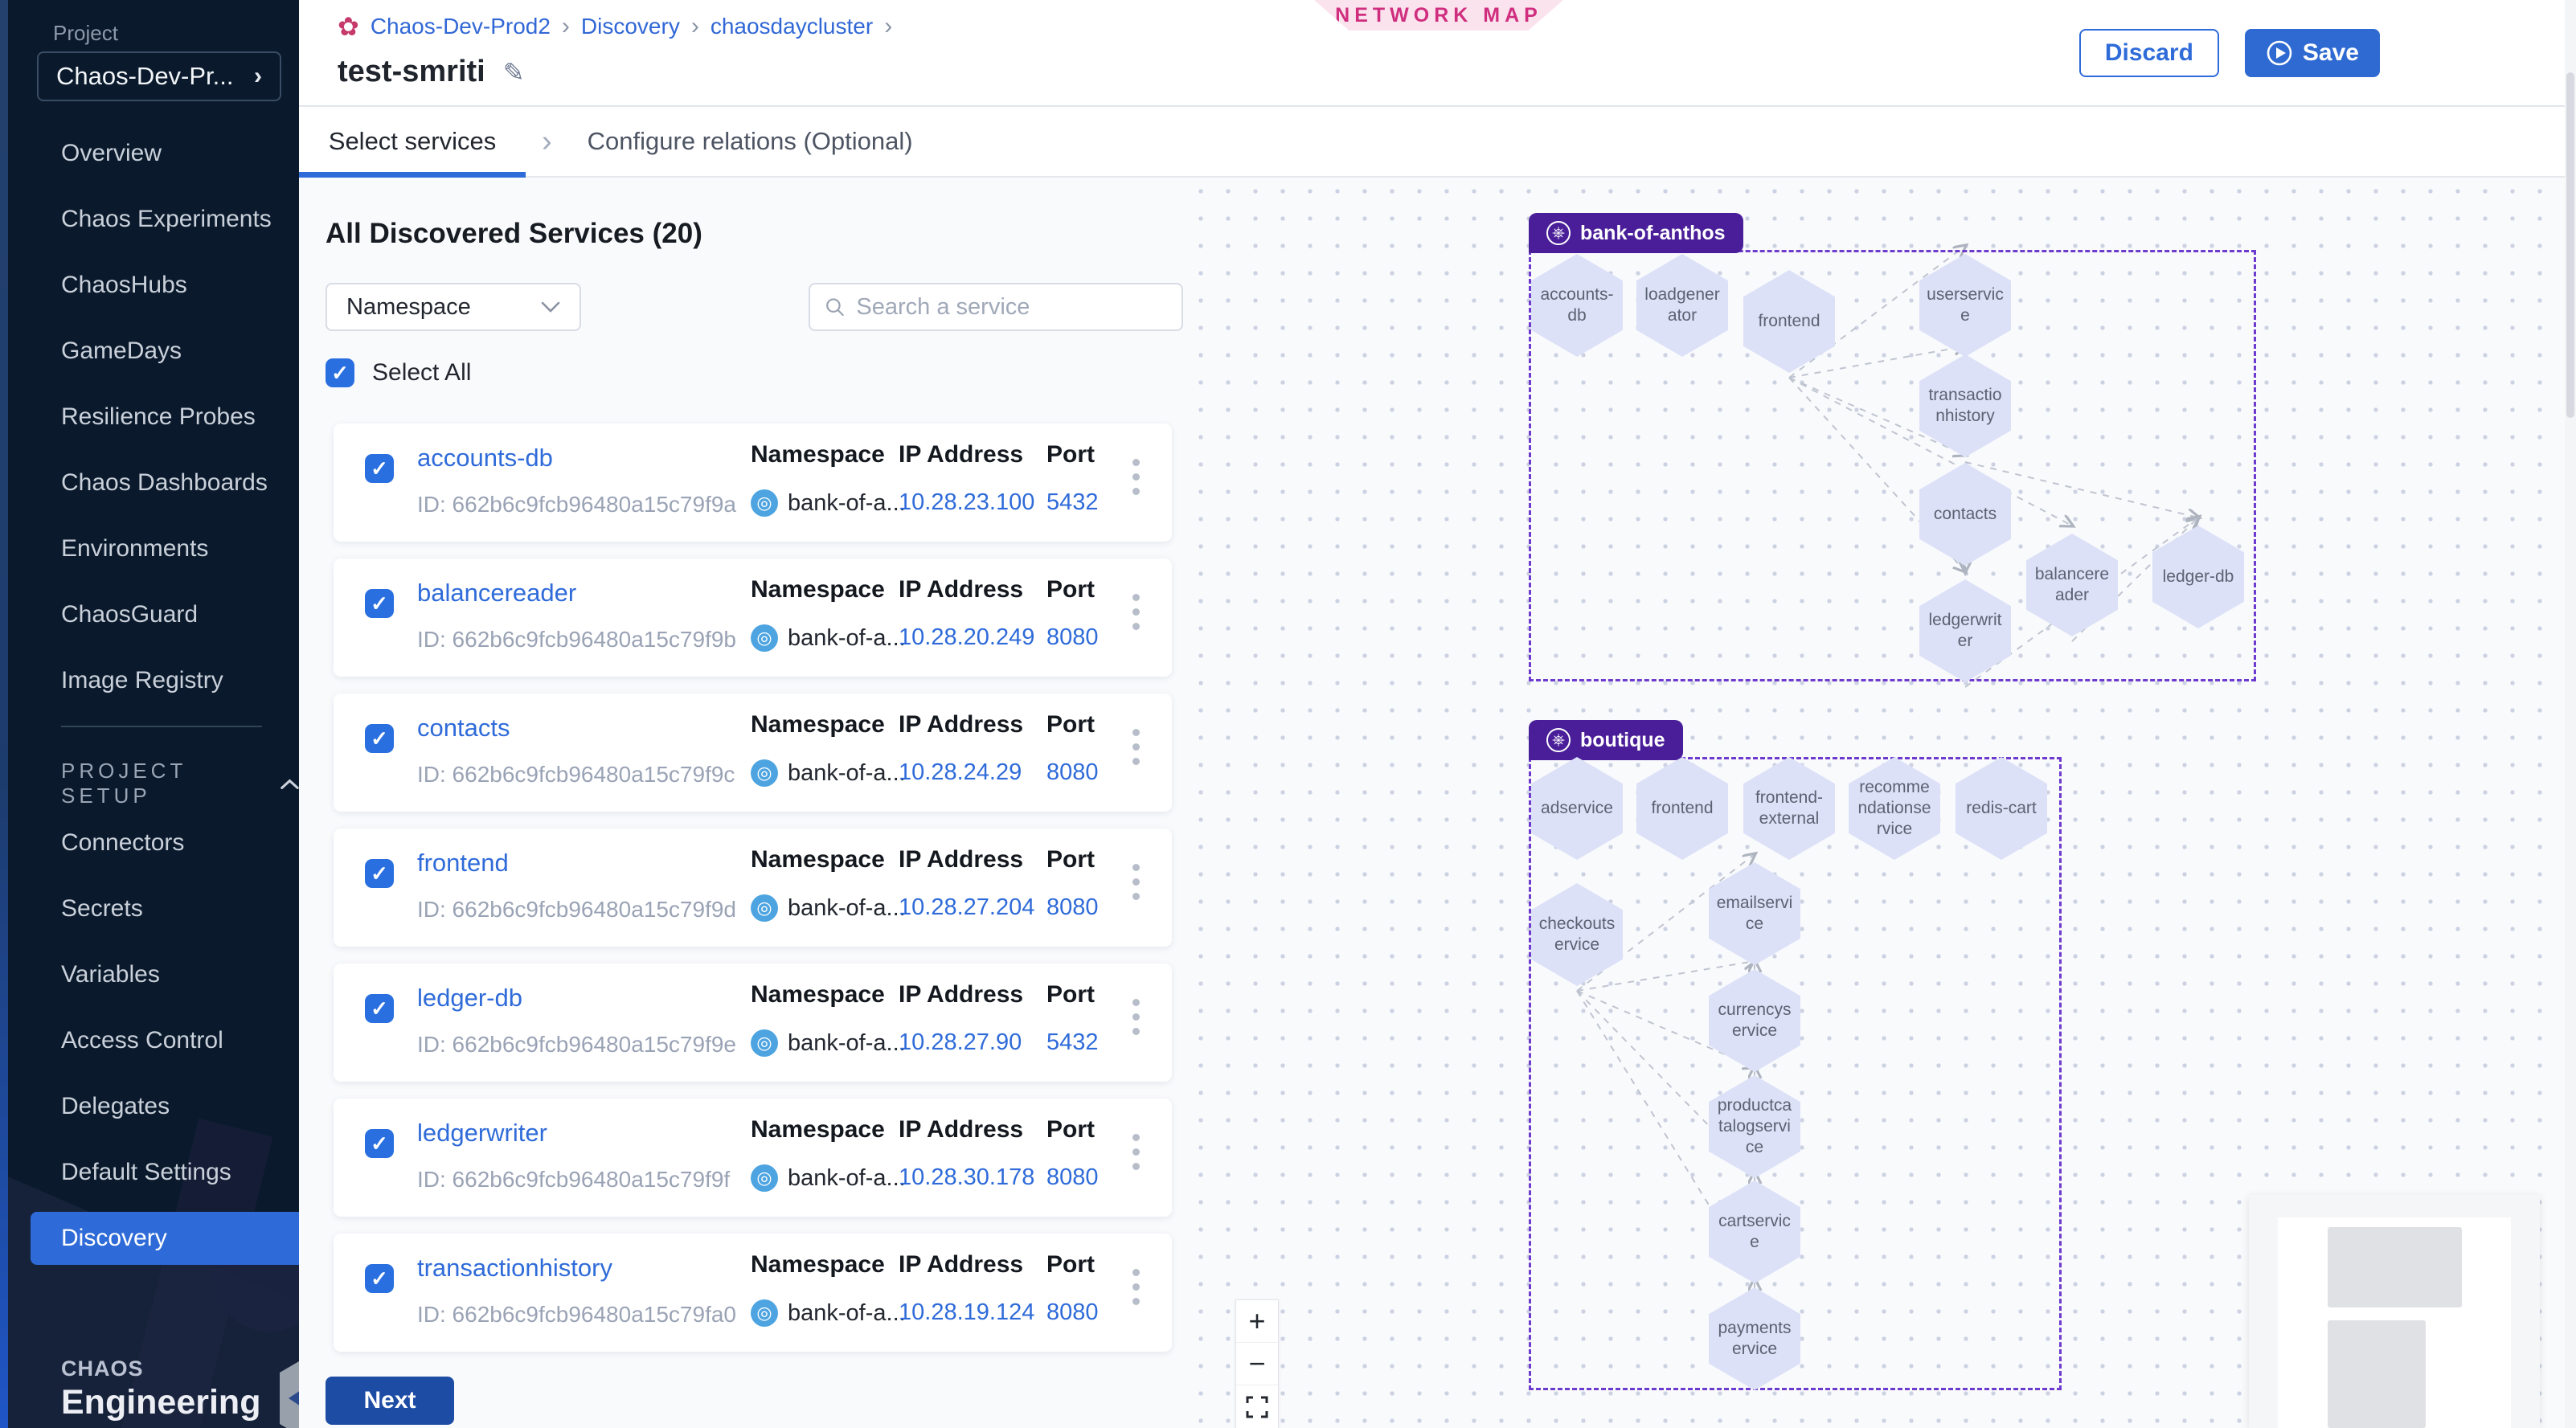  Describe the element at coordinates (469, 998) in the screenshot. I see `service-name-link: ledger-db` at that location.